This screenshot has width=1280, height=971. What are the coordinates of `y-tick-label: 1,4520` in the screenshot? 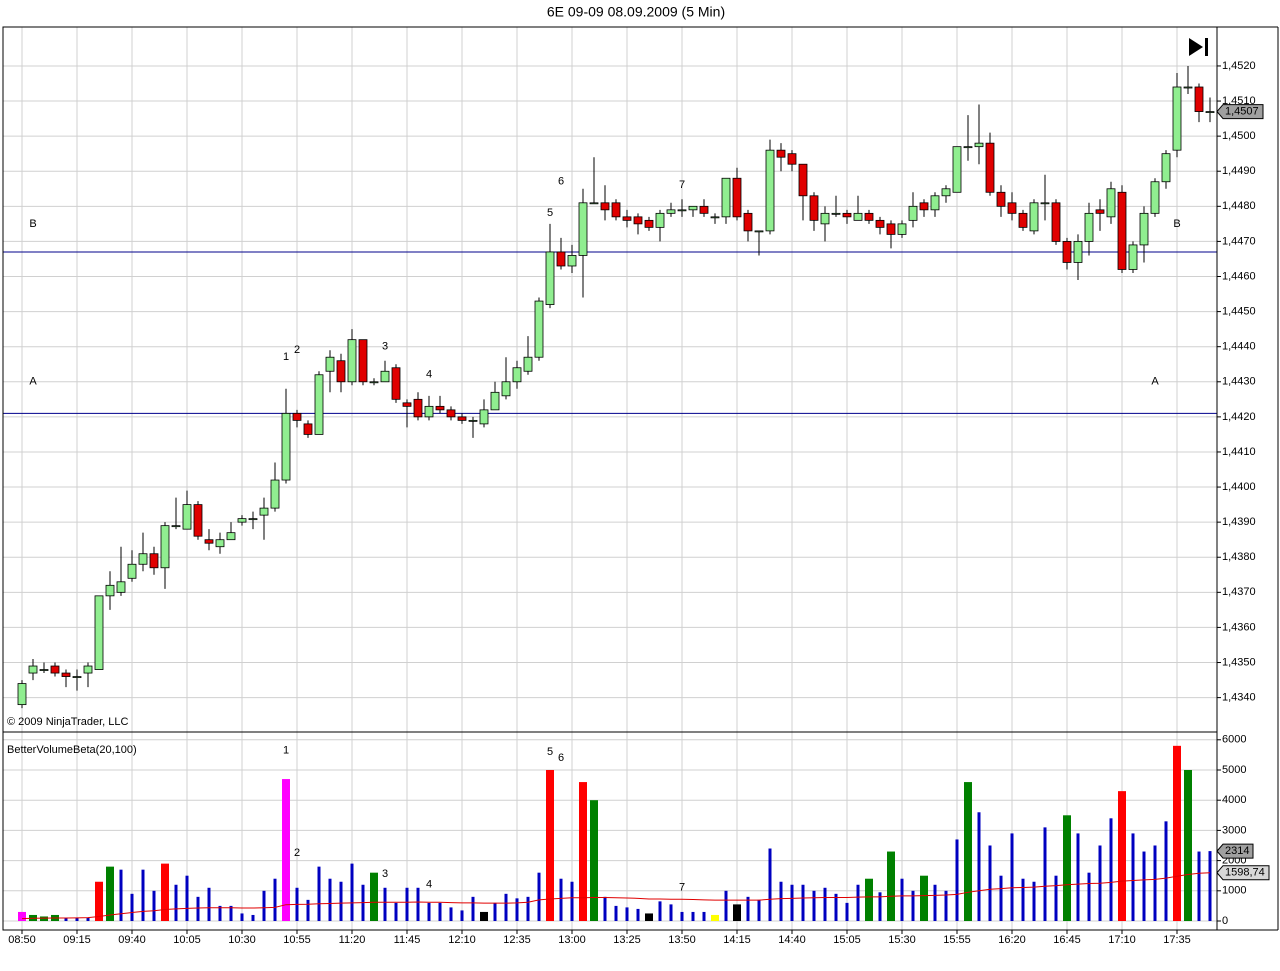 It's located at (1239, 66).